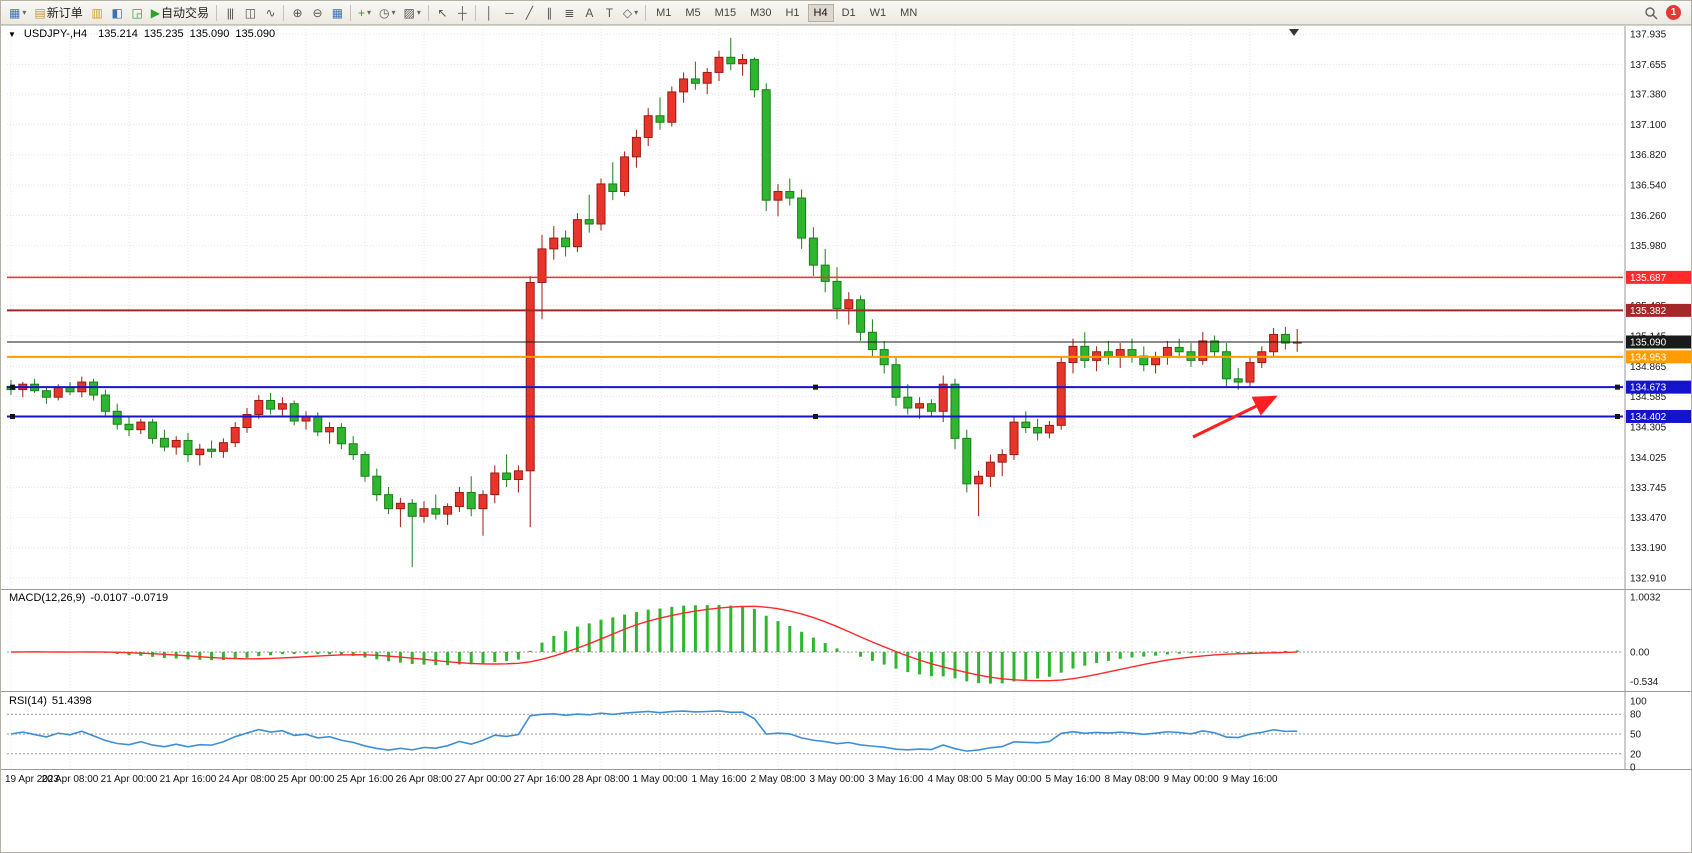 This screenshot has height=853, width=1692. Describe the element at coordinates (1648, 125) in the screenshot. I see `svg-text: 137.100` at that location.